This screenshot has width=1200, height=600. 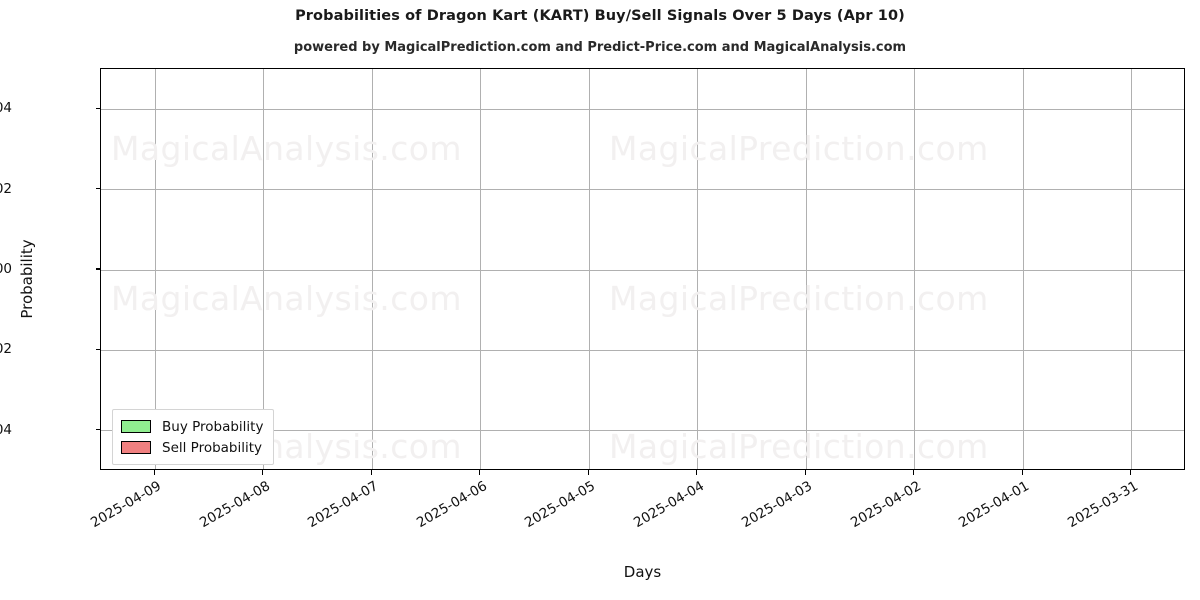 What do you see at coordinates (1102, 505) in the screenshot?
I see `x-tick-label: 2025-03-31` at bounding box center [1102, 505].